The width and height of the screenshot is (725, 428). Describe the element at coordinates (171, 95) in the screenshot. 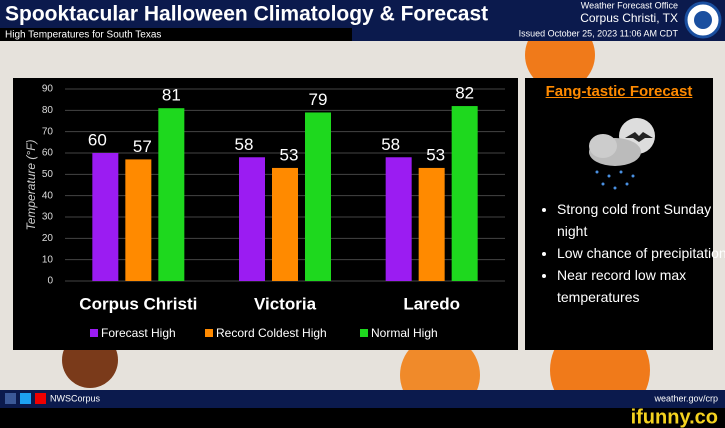

I see `data-label: 81` at that location.